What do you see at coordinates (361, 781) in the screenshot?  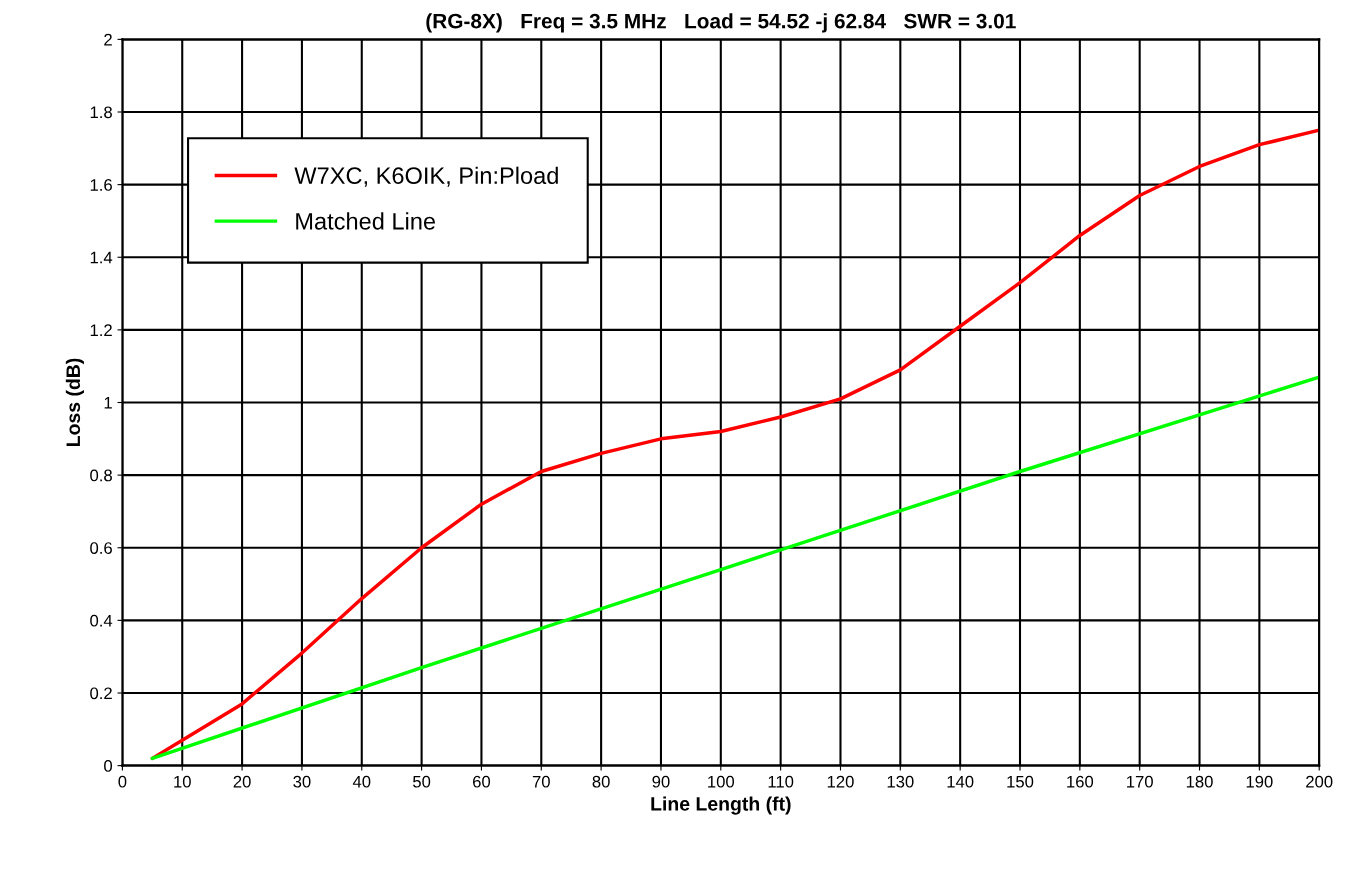 I see `x-tick-label: 40` at bounding box center [361, 781].